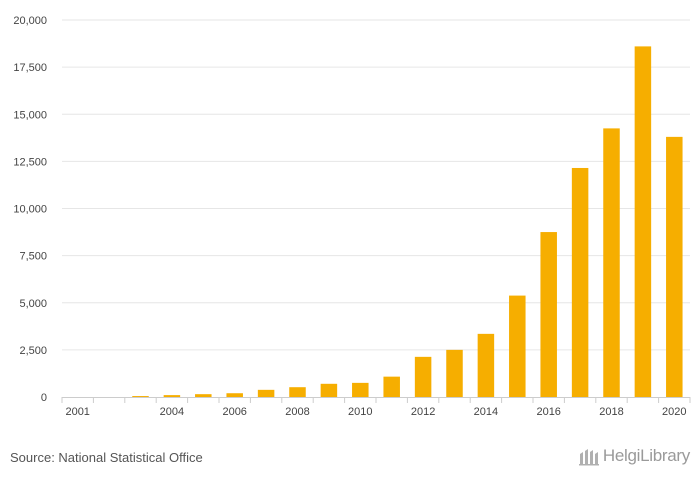 This screenshot has height=483, width=700. Describe the element at coordinates (172, 396) in the screenshot. I see `bar-2004` at that location.